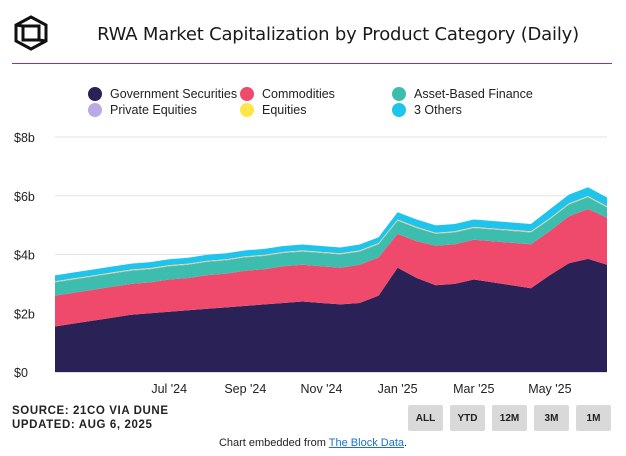 The height and width of the screenshot is (456, 626). What do you see at coordinates (245, 389) in the screenshot?
I see `x-tick-label: Sep '24` at bounding box center [245, 389].